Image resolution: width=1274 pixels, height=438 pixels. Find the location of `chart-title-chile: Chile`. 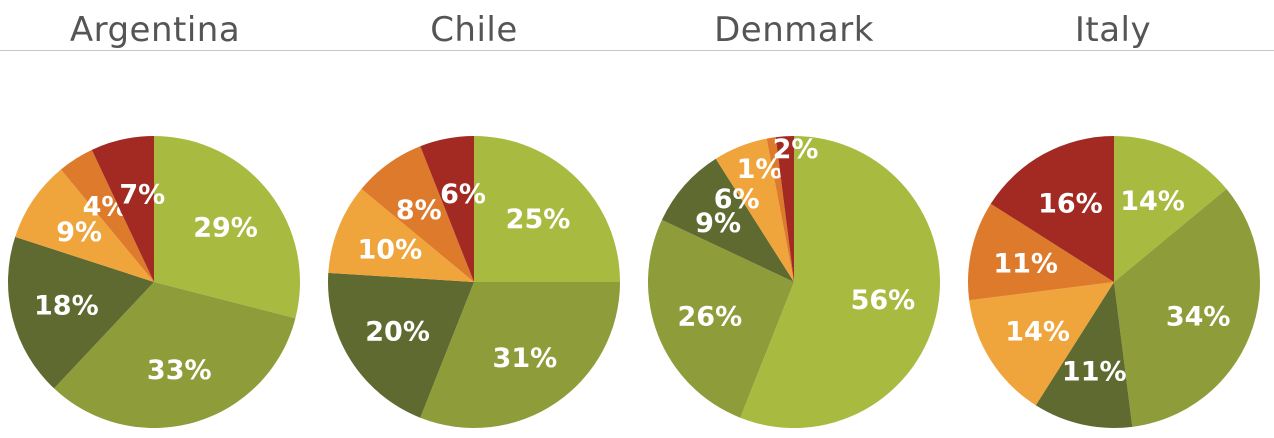

chart-title-chile: Chile is located at coordinates (474, 30).